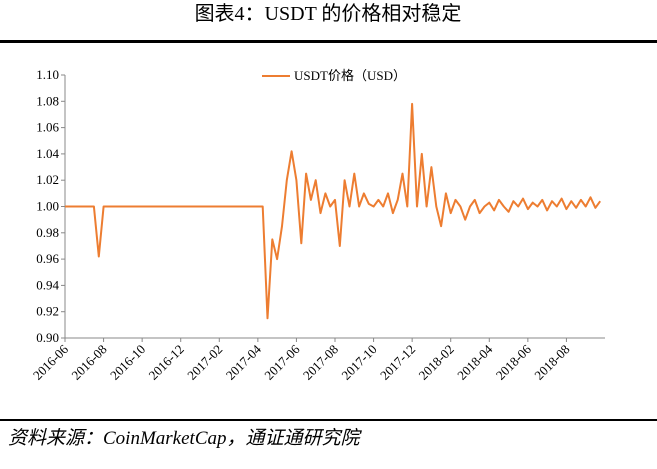 Image resolution: width=657 pixels, height=469 pixels. Describe the element at coordinates (47, 179) in the screenshot. I see `y-tick-label: 1.02` at that location.